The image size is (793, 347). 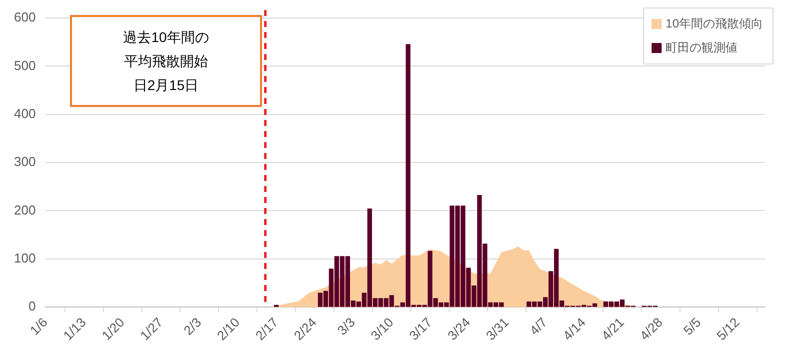 I want to click on note-frame: 過去10年間の平均飛散開始日2月15日, so click(x=166, y=61).